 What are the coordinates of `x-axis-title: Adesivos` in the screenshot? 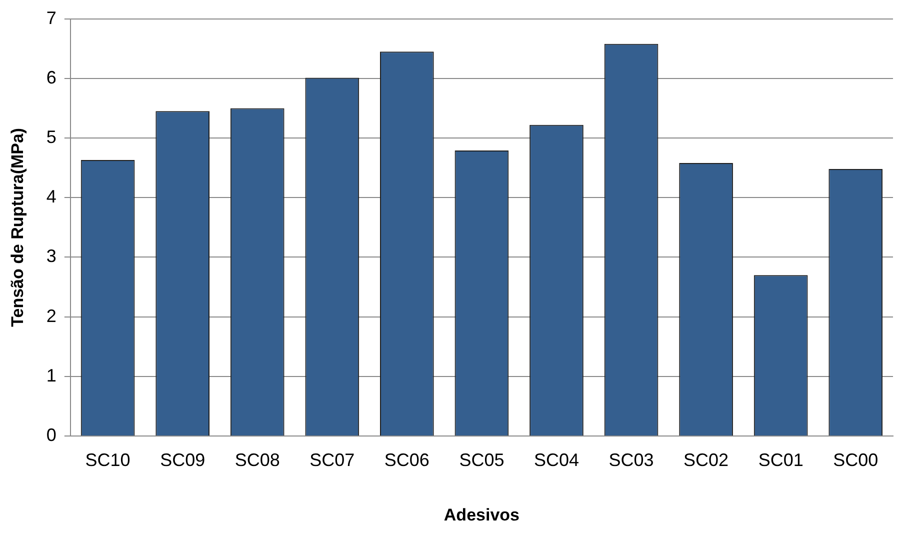 It's located at (482, 514).